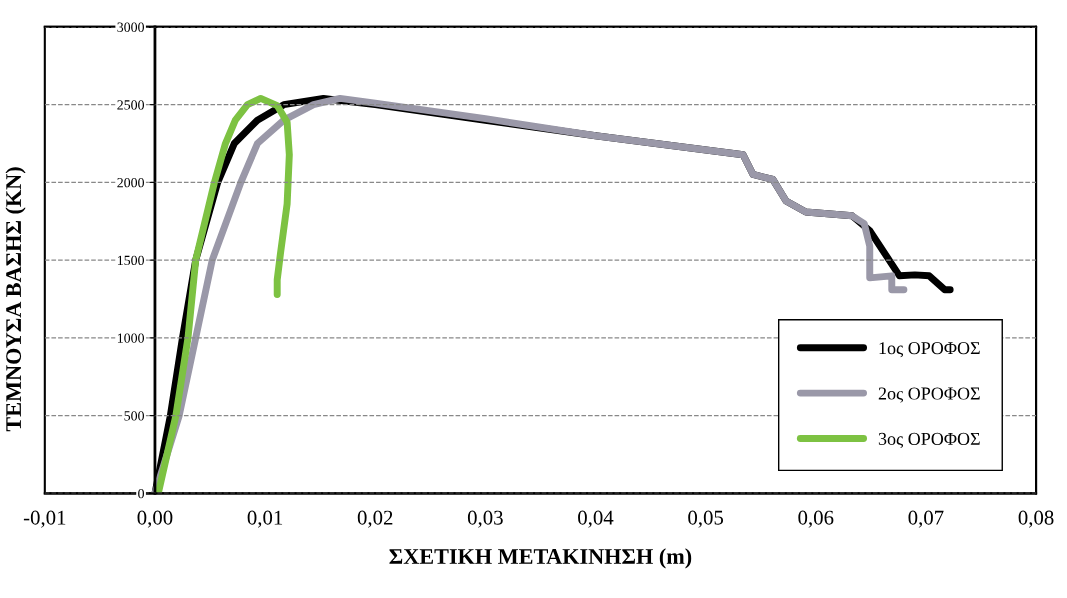 This screenshot has height=598, width=1067. What do you see at coordinates (375, 519) in the screenshot?
I see `x-tick-label: 0,02` at bounding box center [375, 519].